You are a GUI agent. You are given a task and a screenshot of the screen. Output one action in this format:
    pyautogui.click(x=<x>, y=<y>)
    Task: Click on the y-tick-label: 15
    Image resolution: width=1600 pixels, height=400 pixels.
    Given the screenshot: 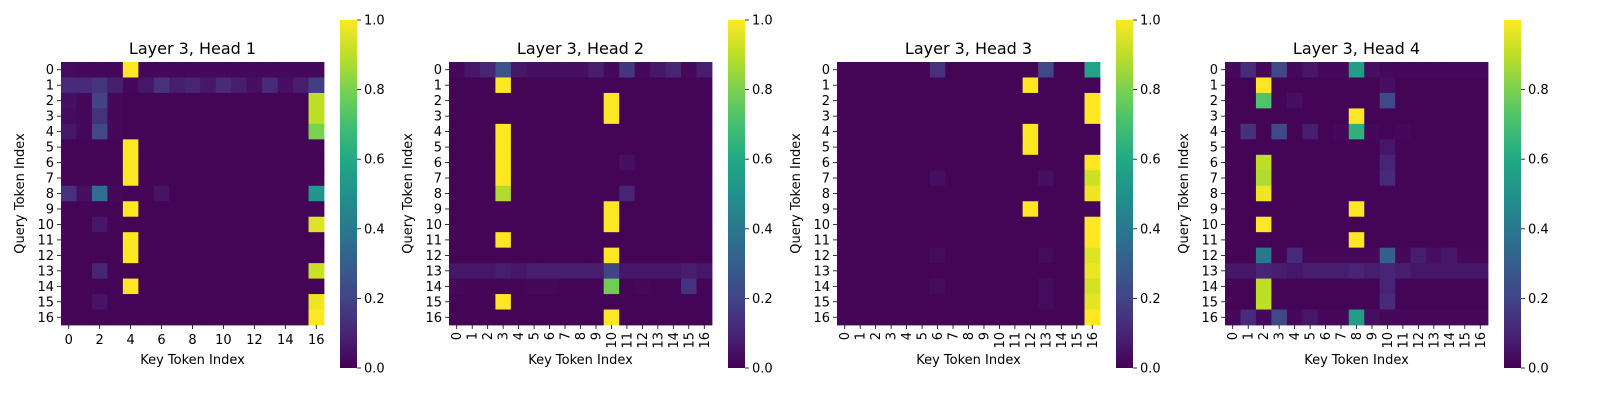 What is the action you would take?
    pyautogui.click(x=821, y=302)
    